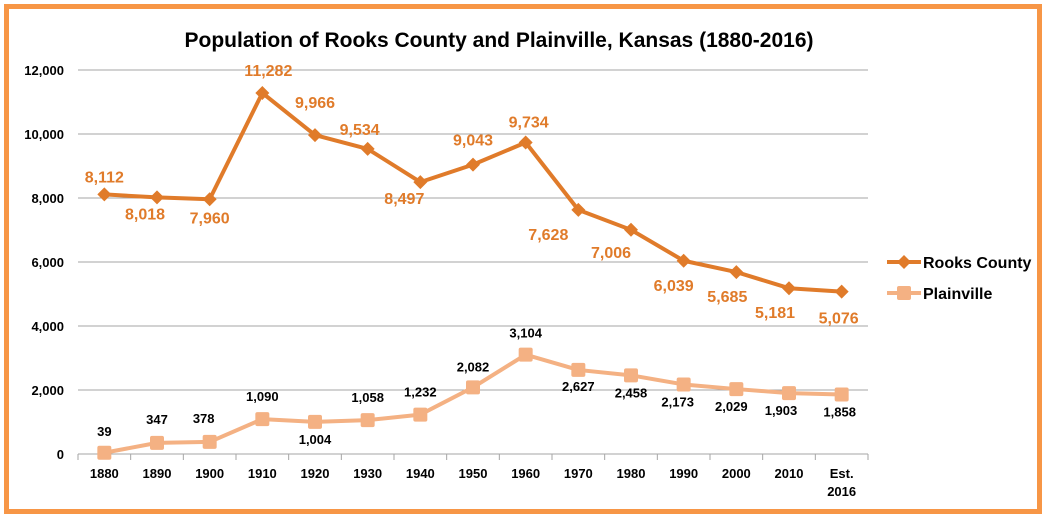  What do you see at coordinates (145, 214) in the screenshot?
I see `data-label: 8,018` at bounding box center [145, 214].